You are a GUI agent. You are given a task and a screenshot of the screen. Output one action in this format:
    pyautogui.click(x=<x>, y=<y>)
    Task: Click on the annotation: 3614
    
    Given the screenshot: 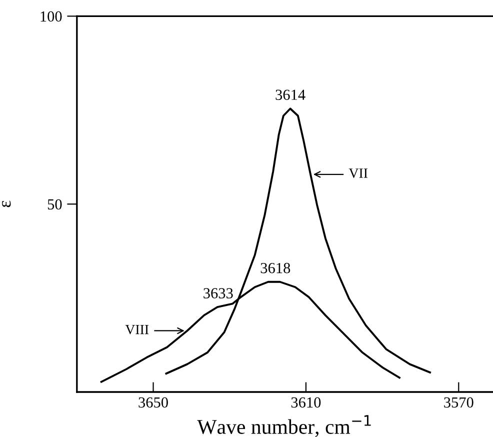 What is the action you would take?
    pyautogui.click(x=291, y=95)
    